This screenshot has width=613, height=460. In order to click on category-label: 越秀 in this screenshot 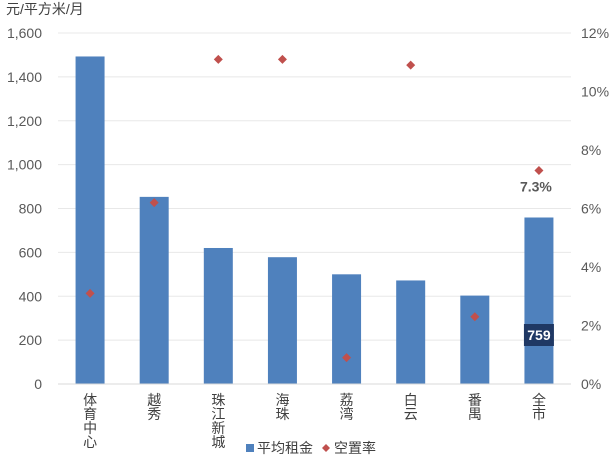, I will do `click(154, 407)`.